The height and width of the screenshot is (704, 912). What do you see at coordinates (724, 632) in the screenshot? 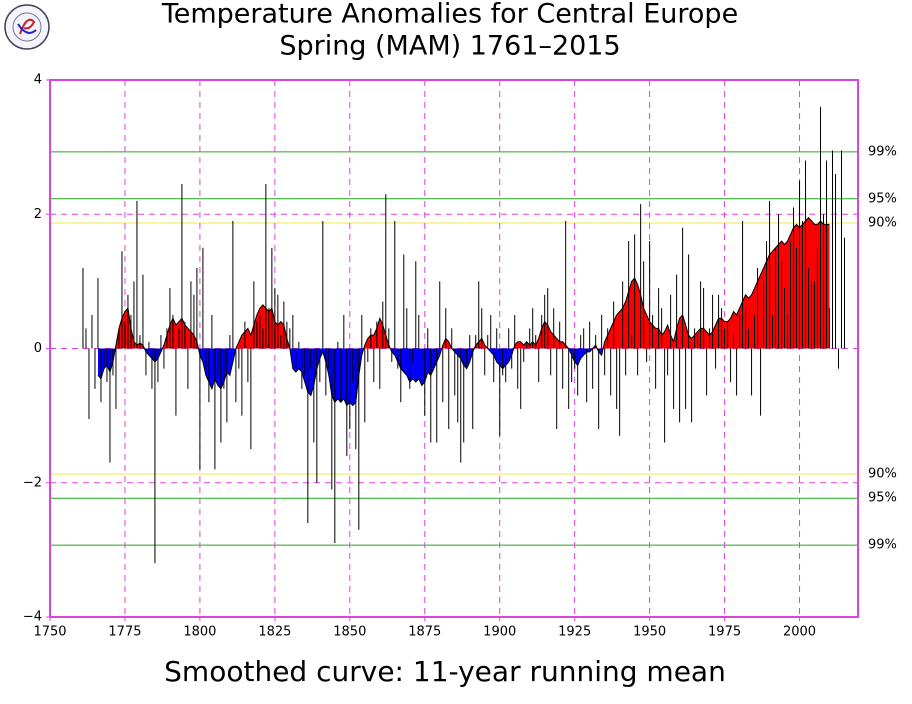
I see `x-tick-label: 1975` at bounding box center [724, 632].